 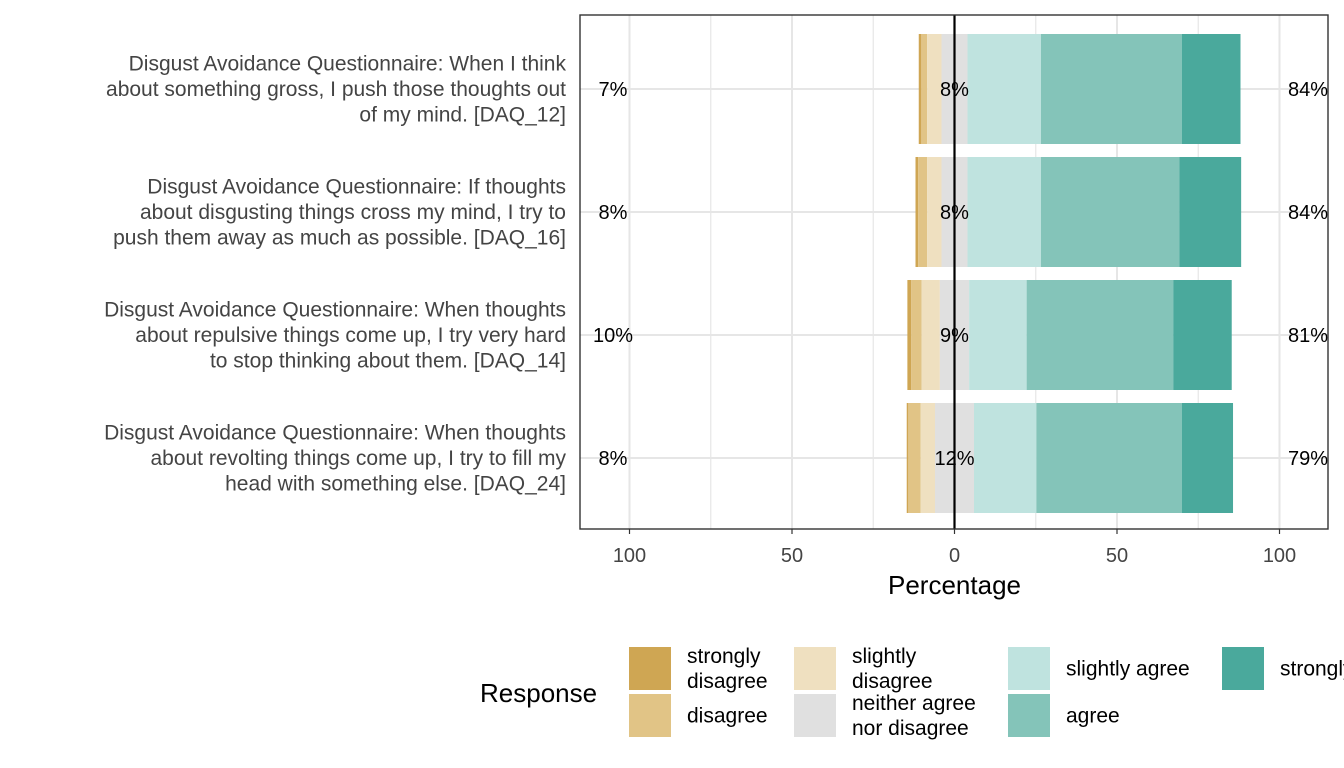 What do you see at coordinates (914, 703) in the screenshot?
I see `legend-label: neither agree` at bounding box center [914, 703].